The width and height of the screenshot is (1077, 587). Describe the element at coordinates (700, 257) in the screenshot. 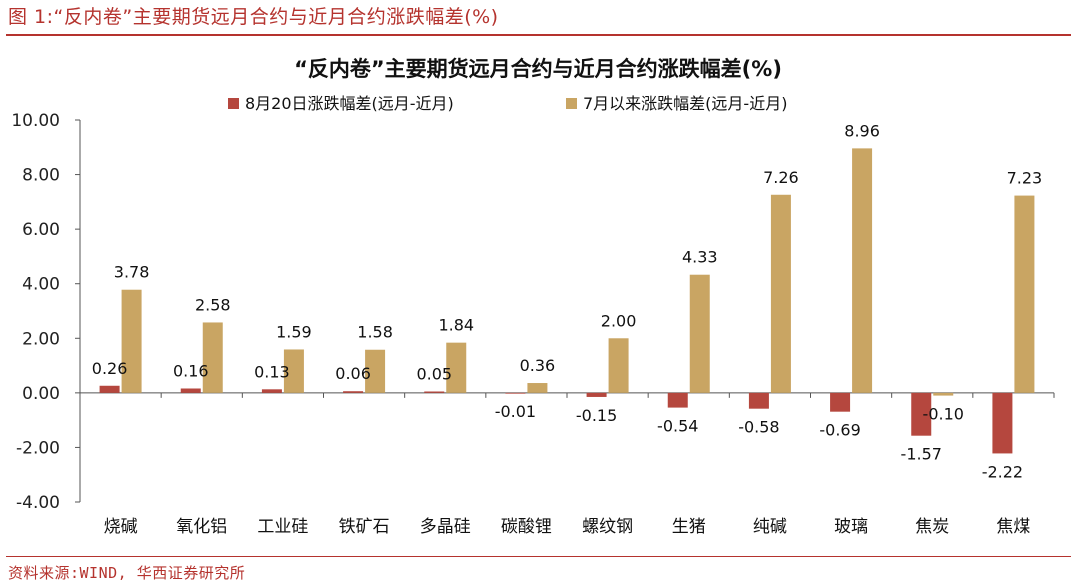

I see `data-label-series-2: 4.33` at that location.